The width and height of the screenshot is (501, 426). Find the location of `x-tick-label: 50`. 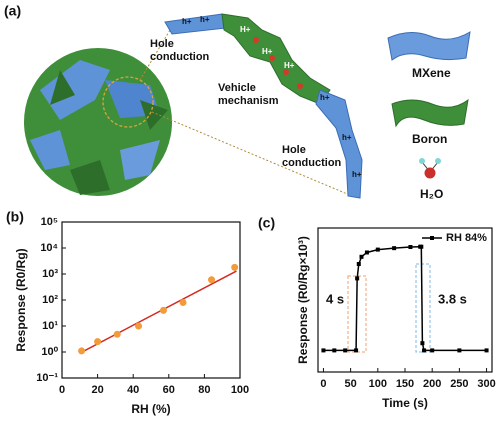

x-tick-label: 50 is located at coordinates (351, 384).